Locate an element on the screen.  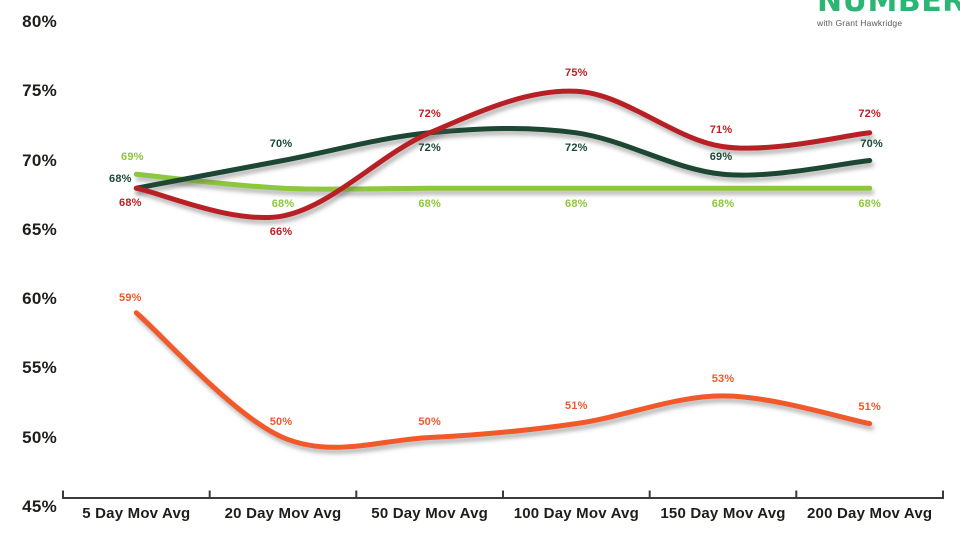
y-tick-label: 70% is located at coordinates (39, 160).